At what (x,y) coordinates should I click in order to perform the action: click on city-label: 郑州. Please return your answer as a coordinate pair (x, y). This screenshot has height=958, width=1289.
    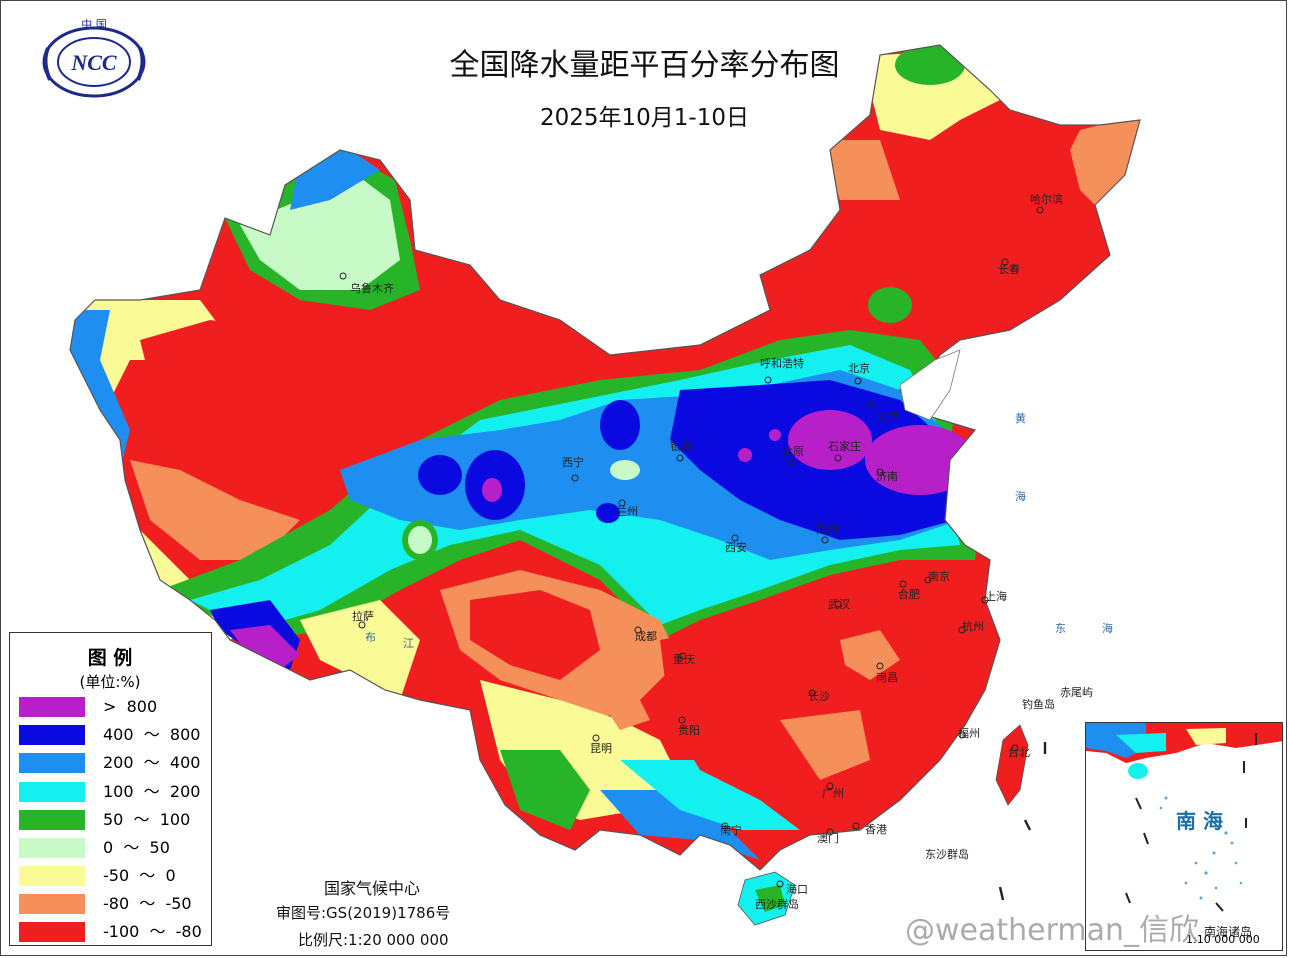
    Looking at the image, I should click on (827, 529).